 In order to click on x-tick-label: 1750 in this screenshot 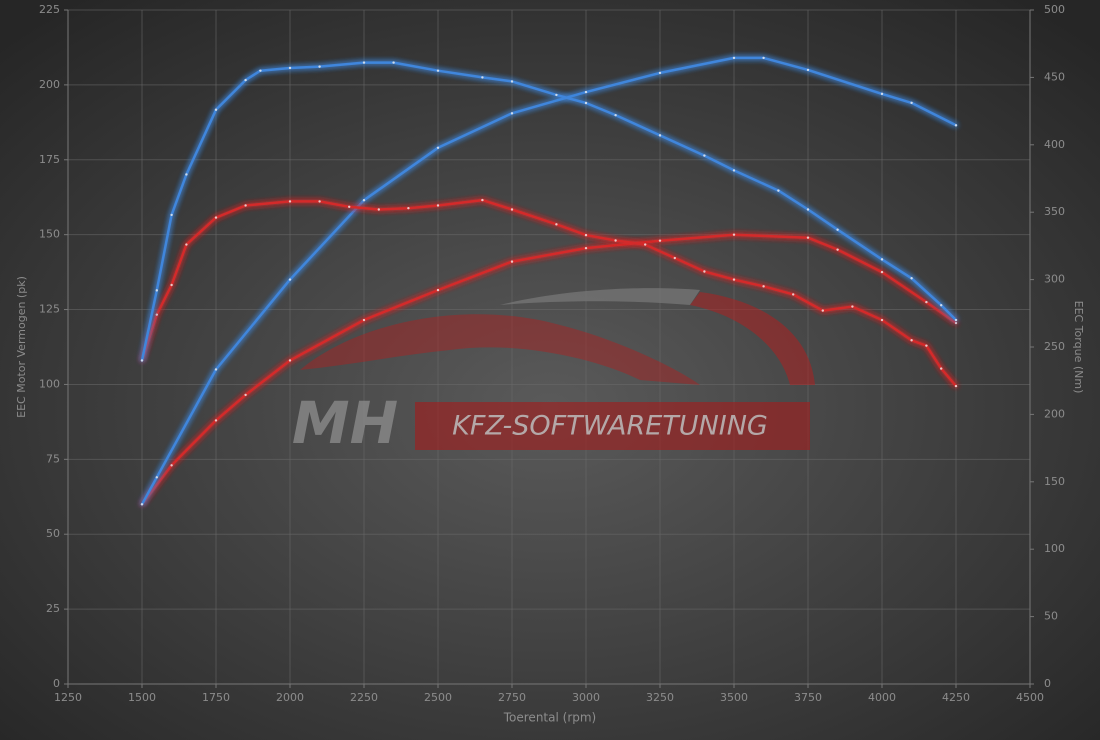, I will do `click(216, 697)`.